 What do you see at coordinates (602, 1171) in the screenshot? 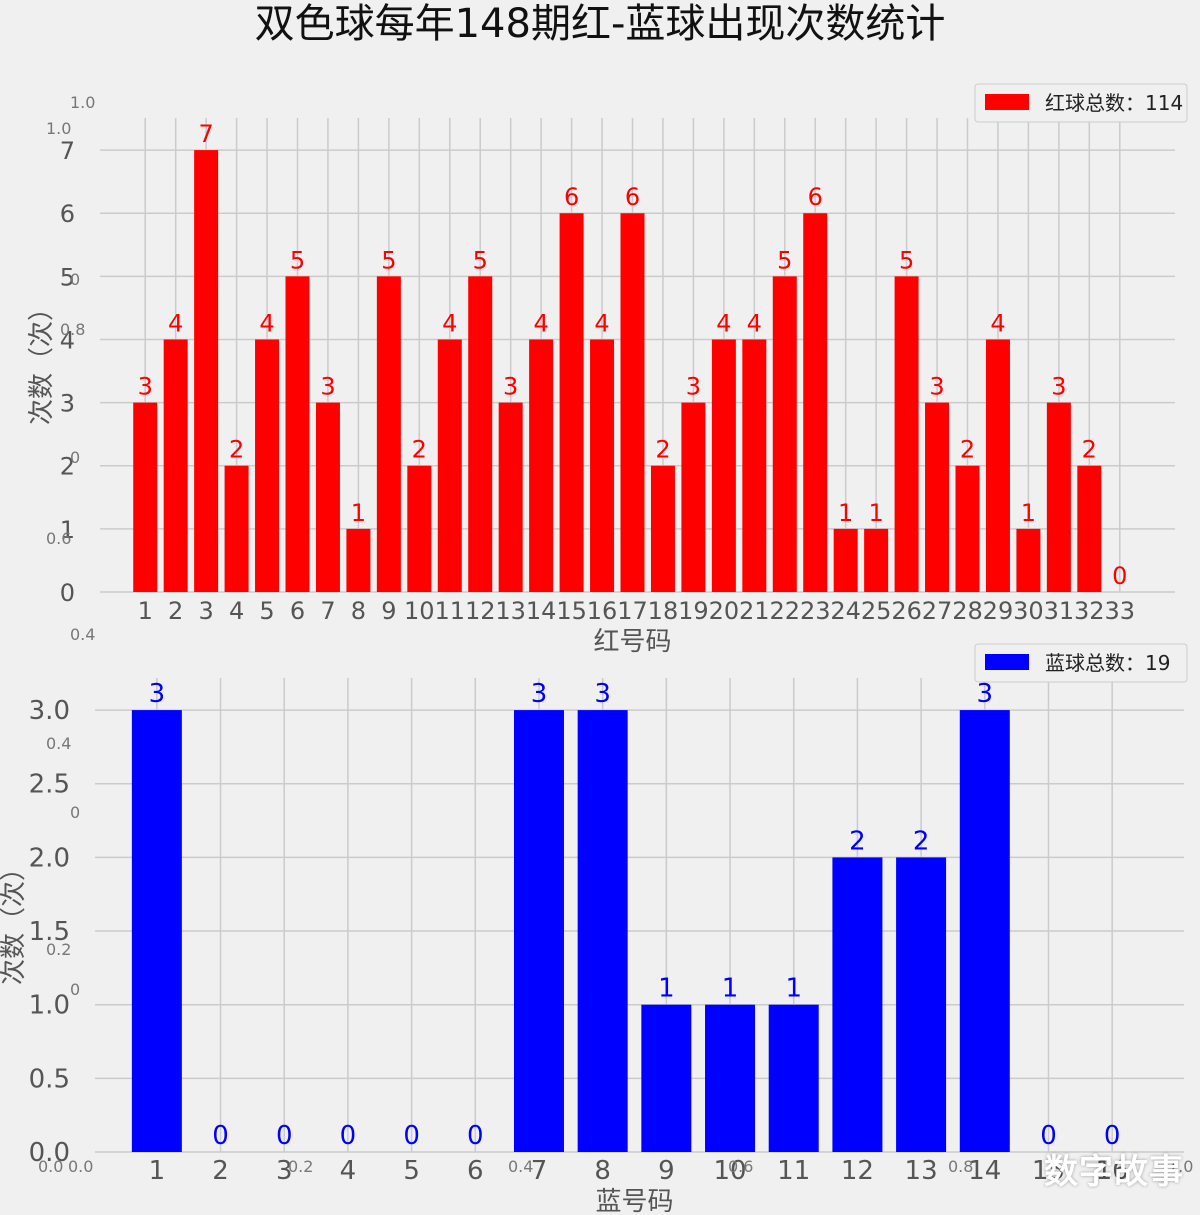
I see `blue-xtick-label: 8` at bounding box center [602, 1171].